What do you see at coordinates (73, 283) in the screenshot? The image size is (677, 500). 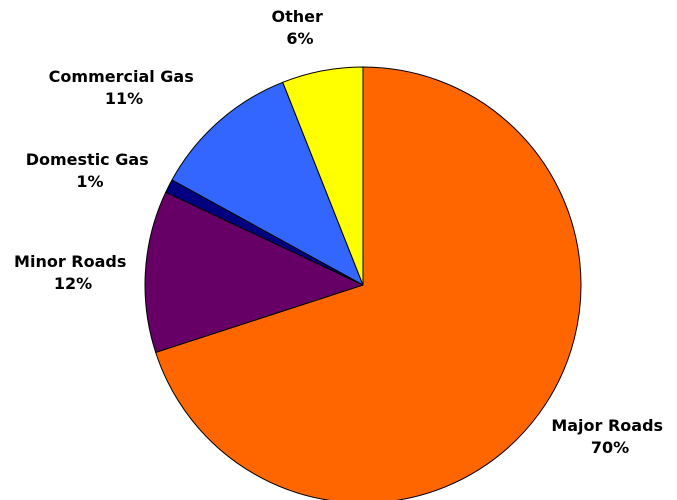 I see `label-minor-roads-percent: 12%` at bounding box center [73, 283].